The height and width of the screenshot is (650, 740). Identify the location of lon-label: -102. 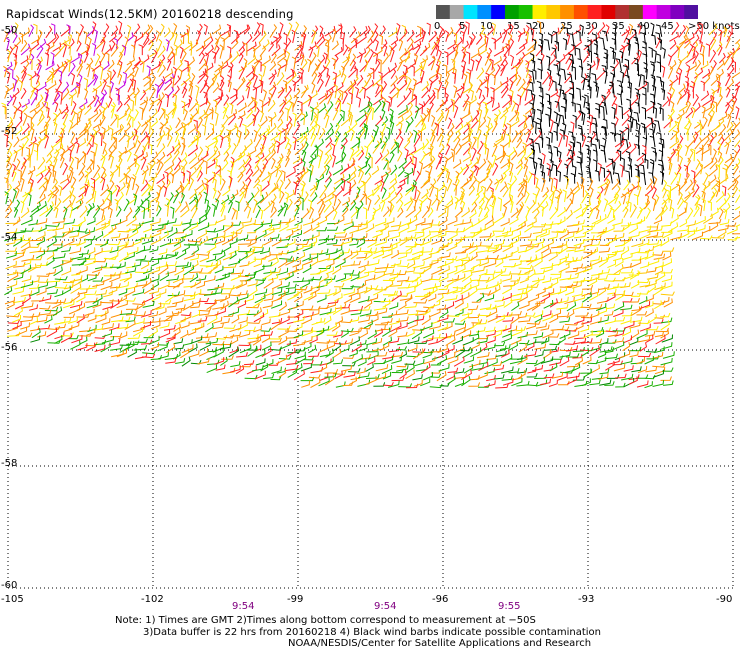
(152, 599).